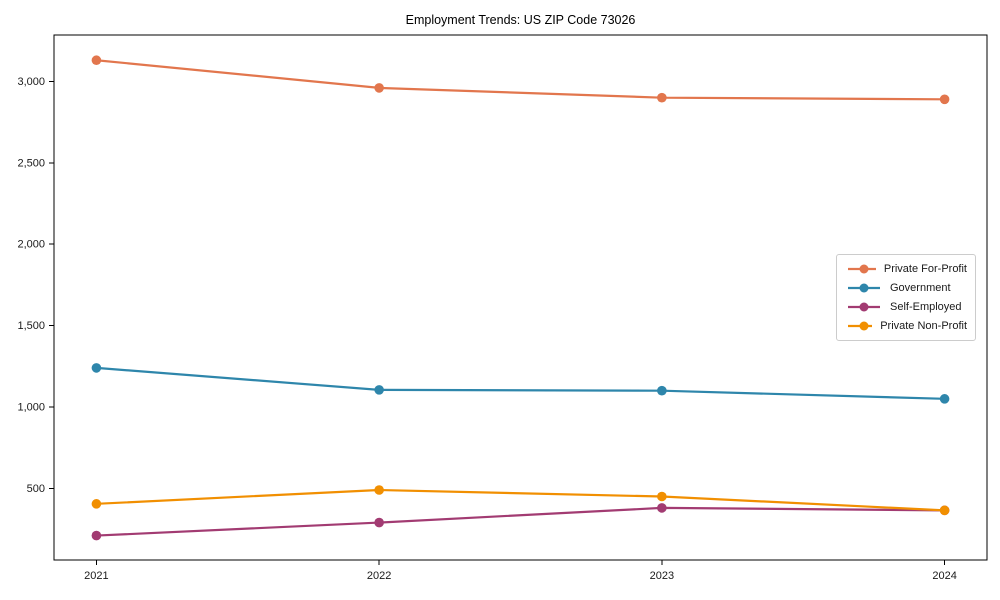  What do you see at coordinates (31, 163) in the screenshot?
I see `y-tick-label: 2,500` at bounding box center [31, 163].